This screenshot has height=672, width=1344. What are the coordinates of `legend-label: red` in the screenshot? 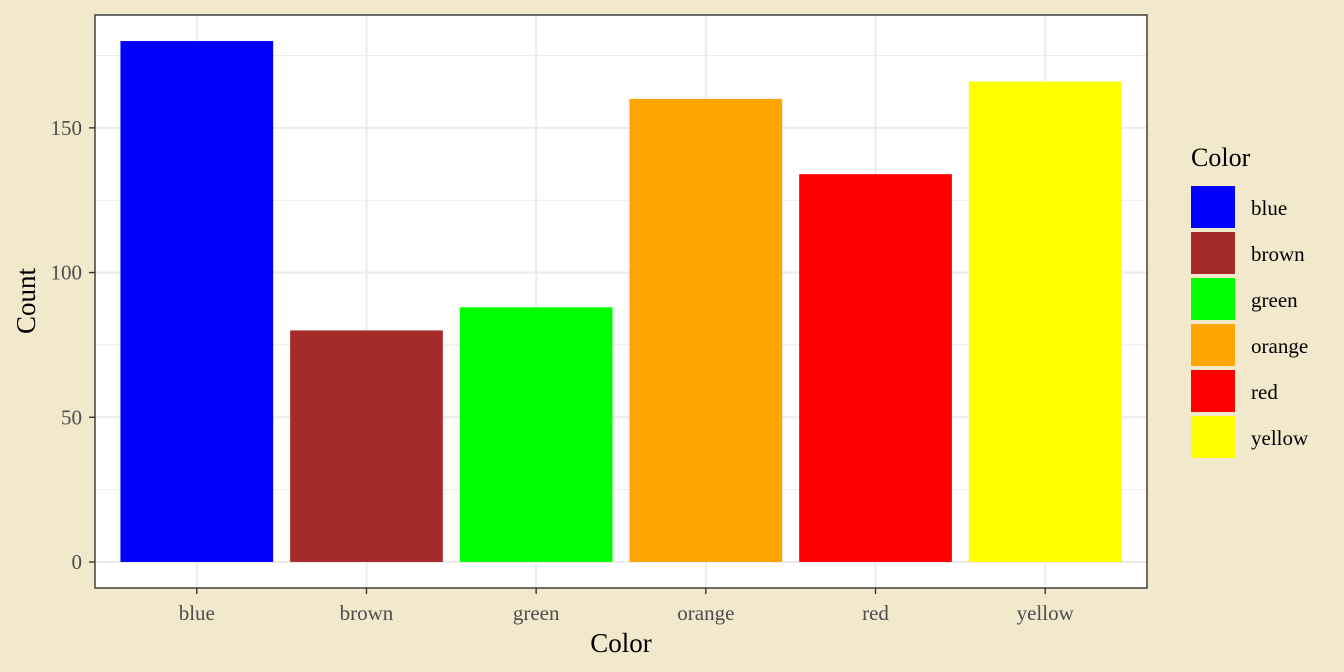 It's located at (1264, 392).